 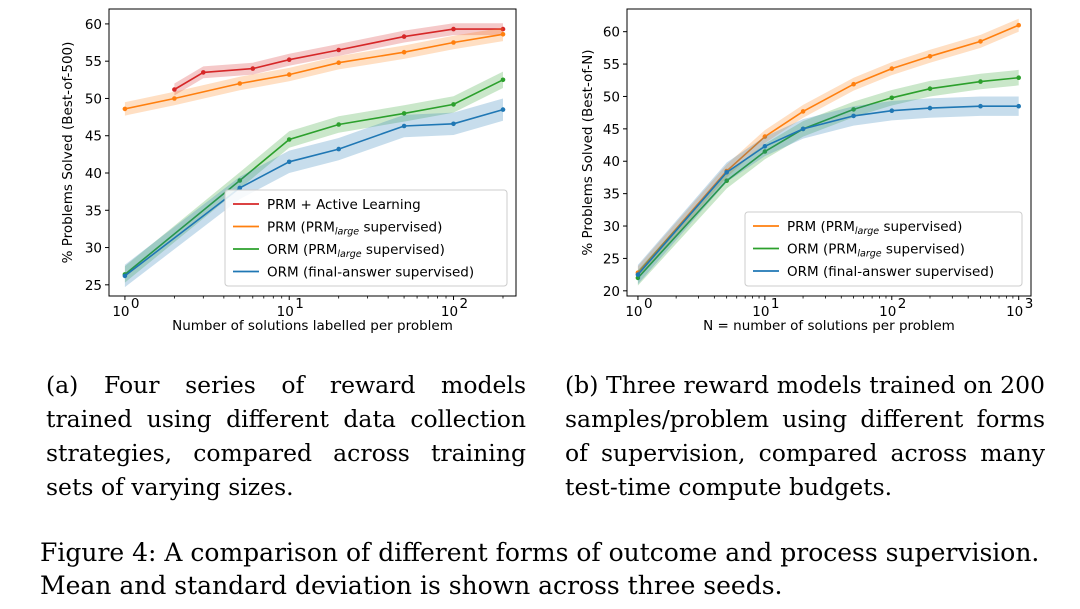 What do you see at coordinates (93, 174) in the screenshot?
I see `y-tick-label: 40` at bounding box center [93, 174].